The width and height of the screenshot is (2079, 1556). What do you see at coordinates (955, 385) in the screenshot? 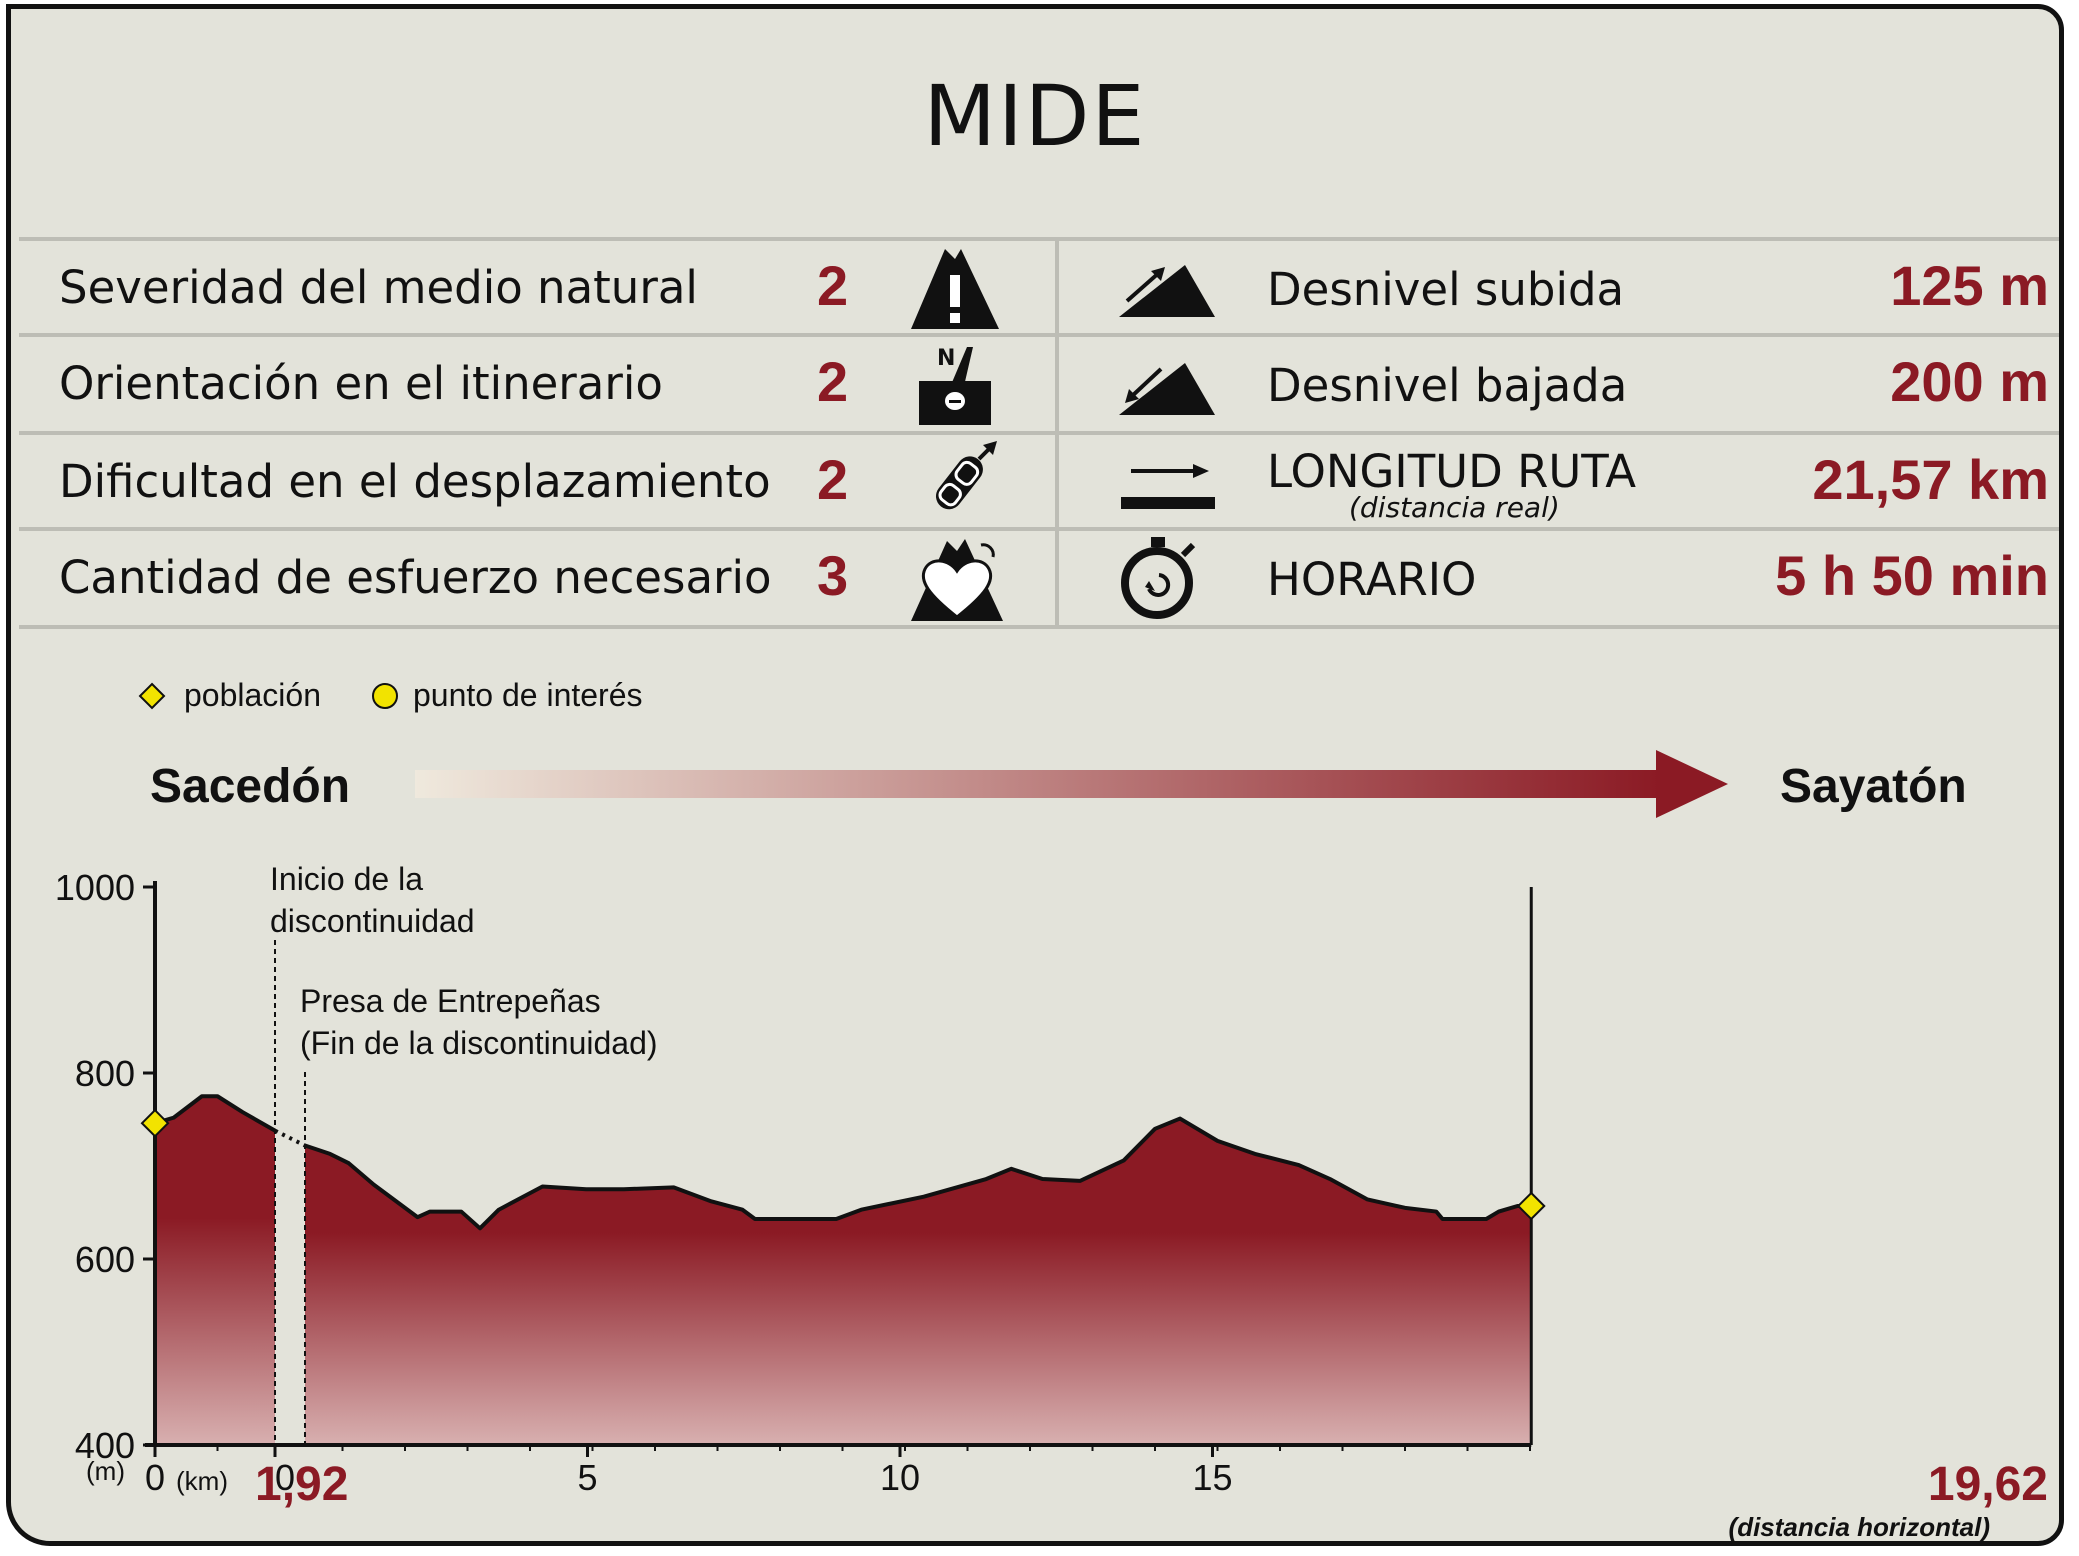
I see `compass-north-icon: N` at bounding box center [955, 385].